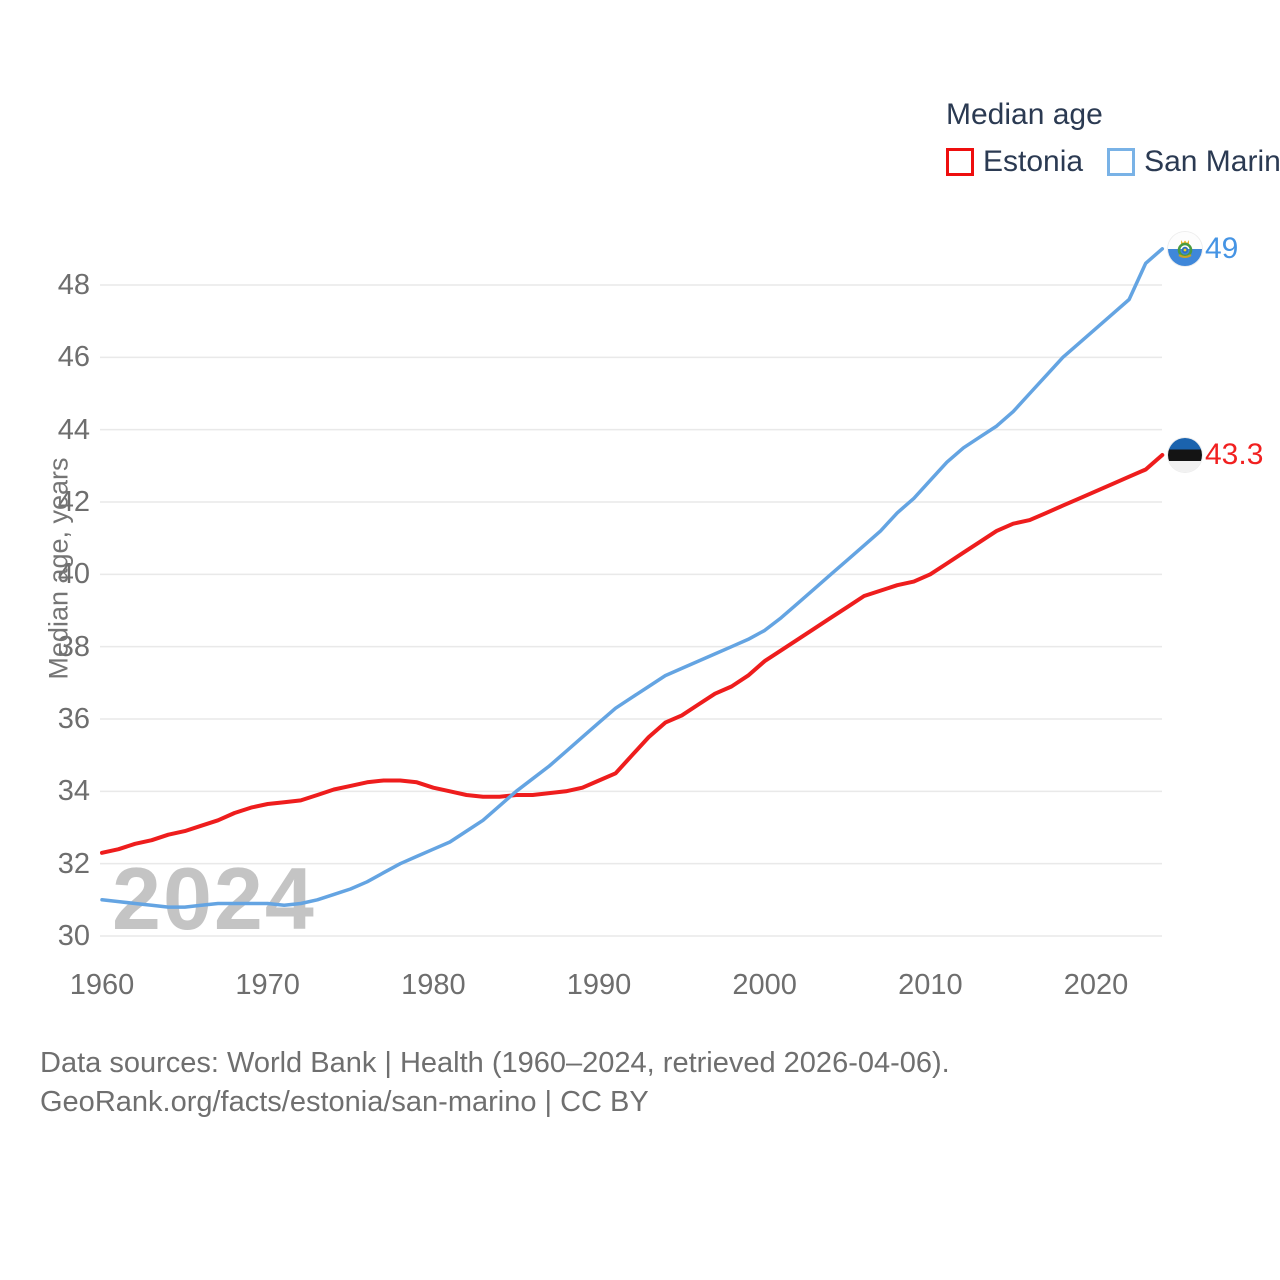 The image size is (1280, 1280). I want to click on y-tick-label: 44, so click(73, 429).